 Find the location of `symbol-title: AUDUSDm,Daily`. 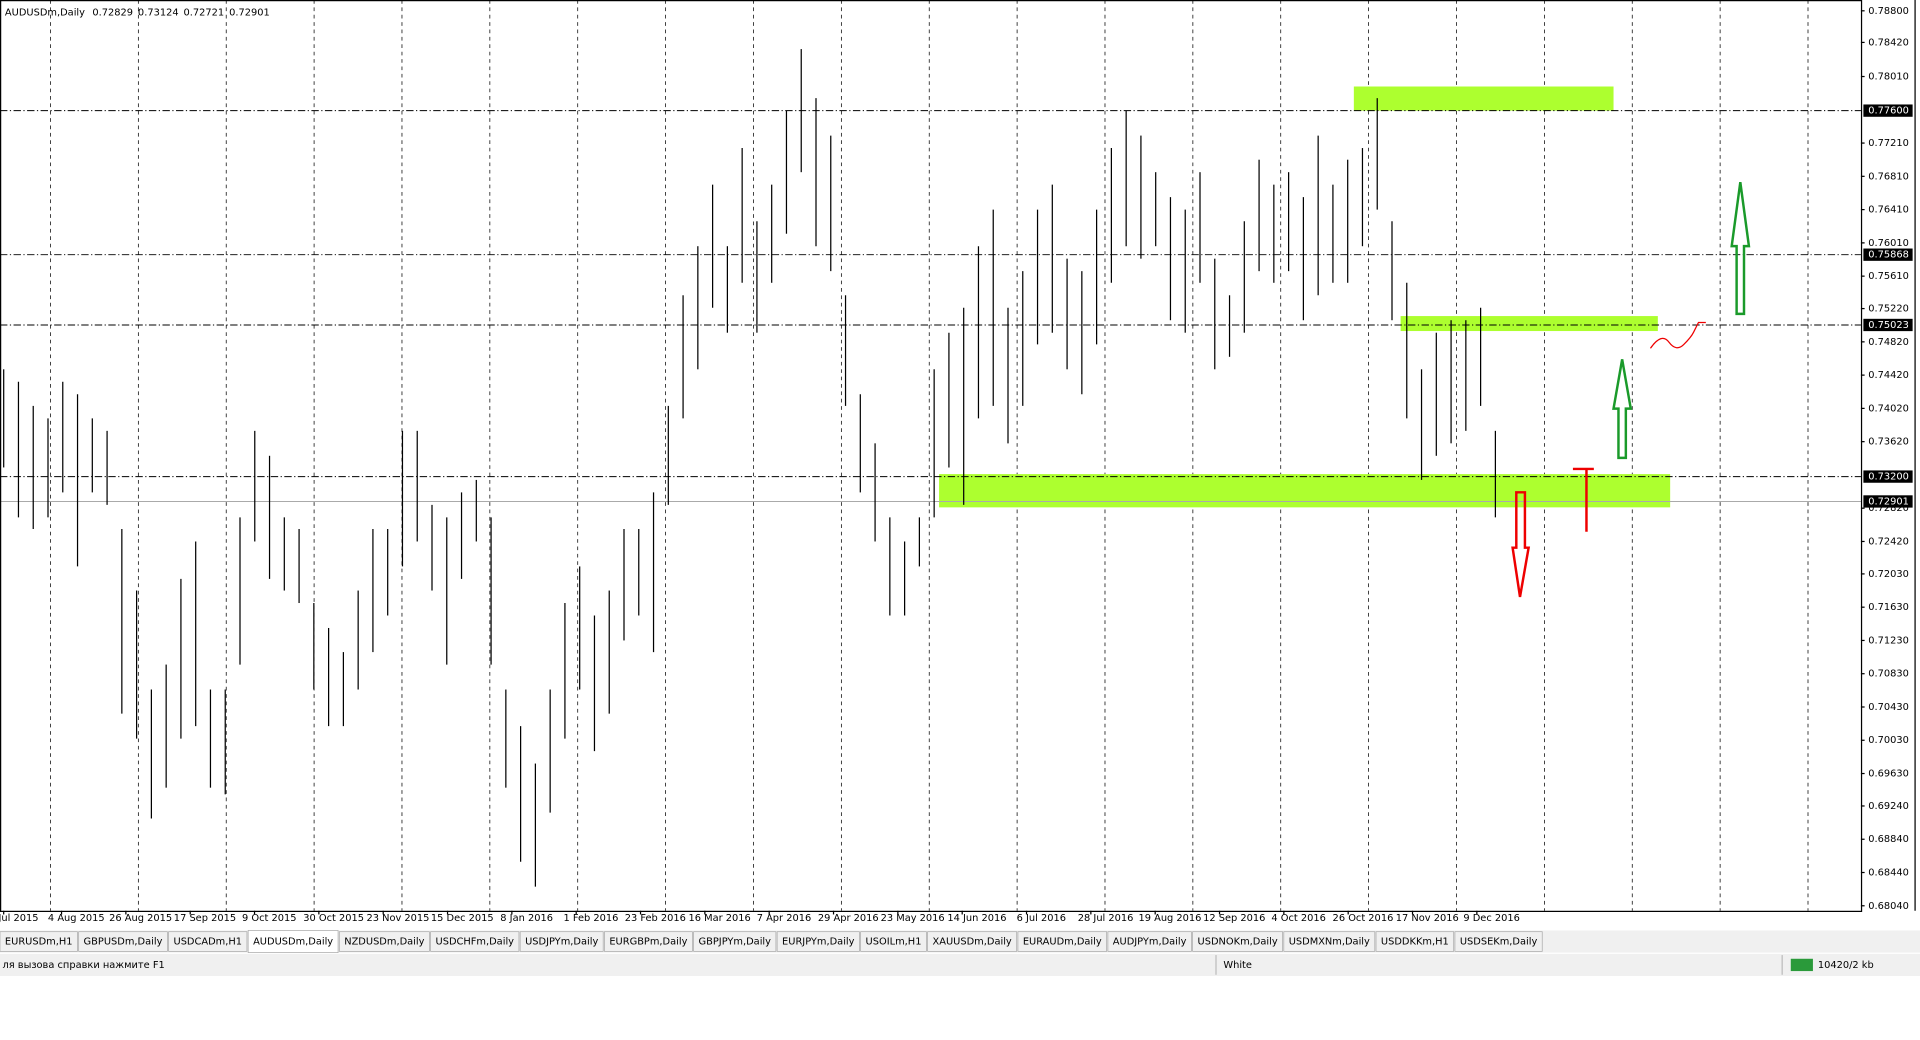

symbol-title: AUDUSDm,Daily is located at coordinates (45, 12).